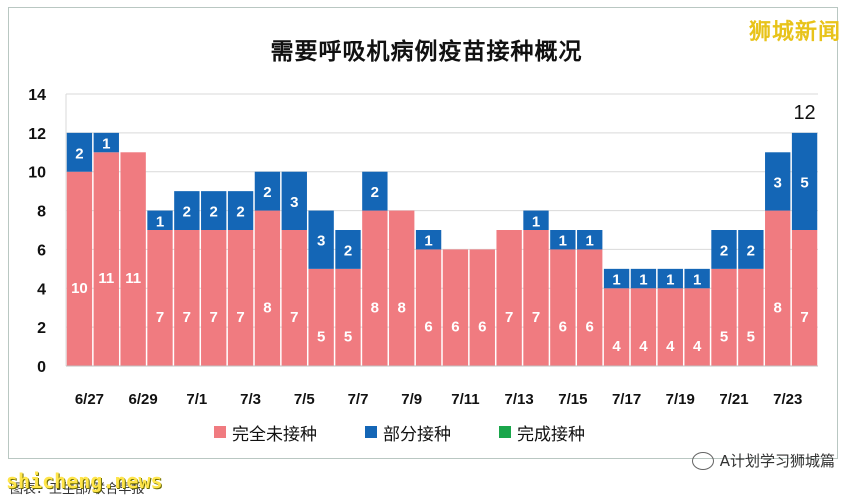 The image size is (853, 500). Describe the element at coordinates (37, 95) in the screenshot. I see `y-tick-label: 14` at that location.